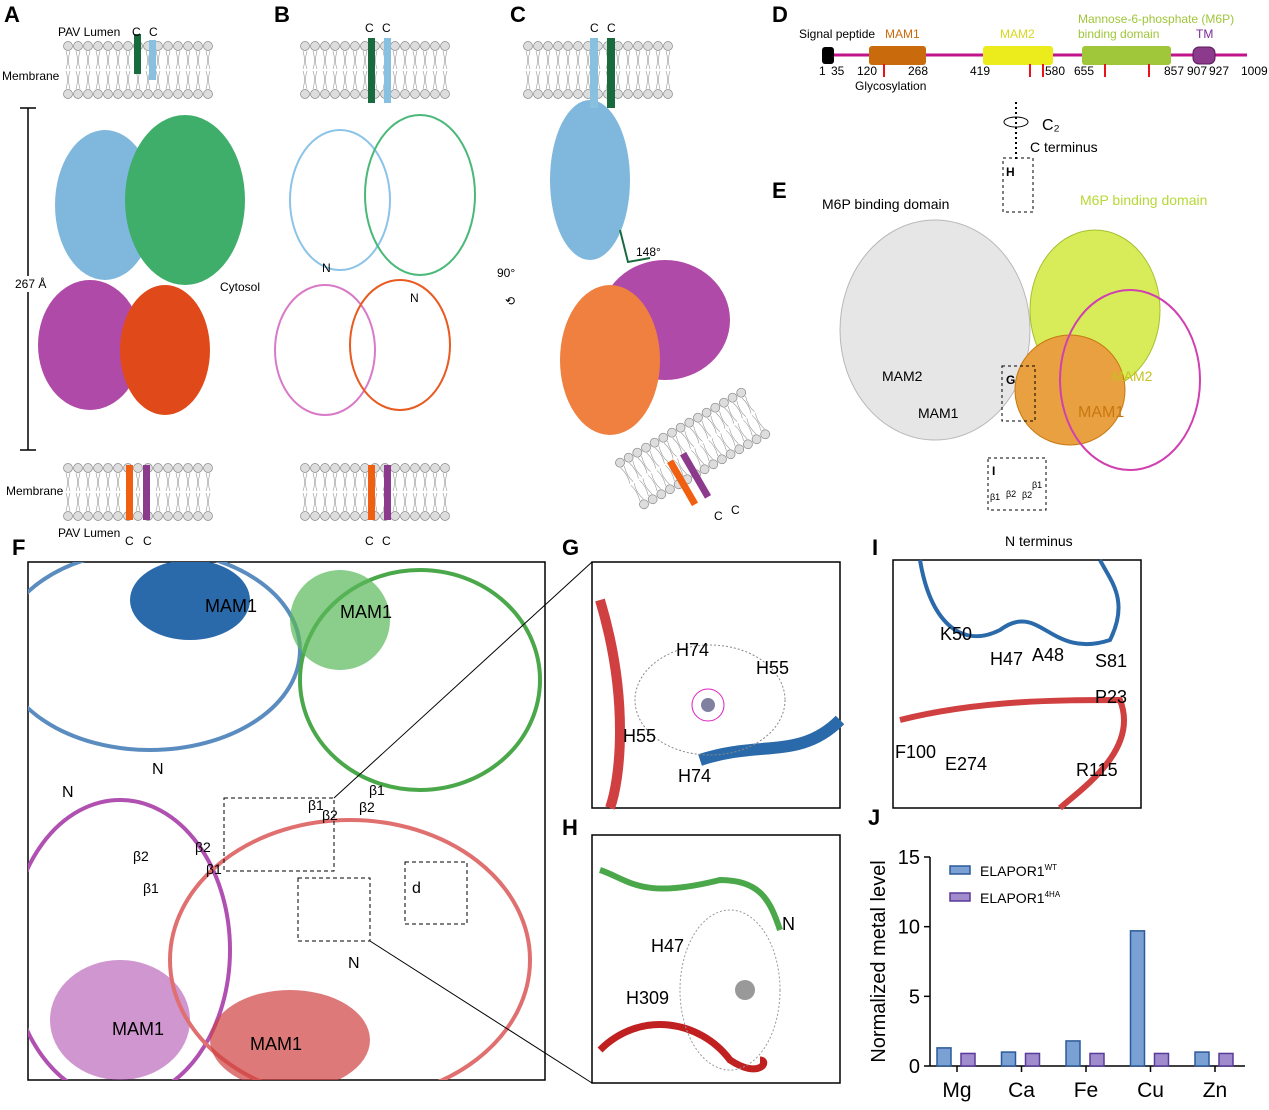 The image size is (1269, 1110). What do you see at coordinates (1097, 770) in the screenshot?
I see `residue-label: R115` at bounding box center [1097, 770].